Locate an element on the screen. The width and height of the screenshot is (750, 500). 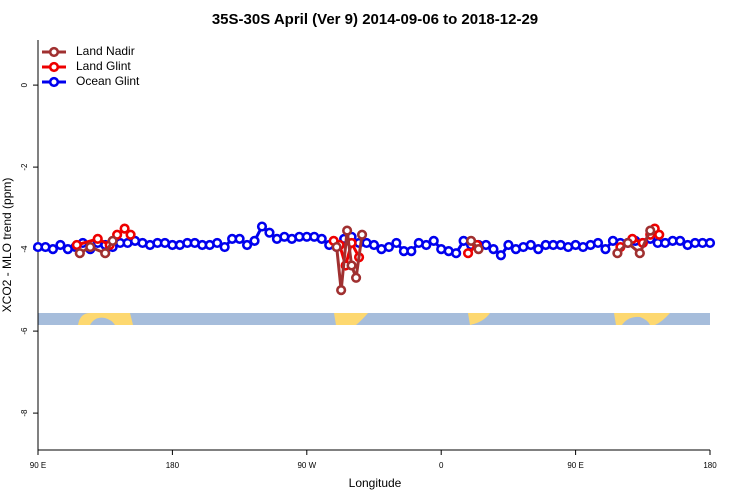
y-tick-label: -8 is located at coordinates (24, 413).